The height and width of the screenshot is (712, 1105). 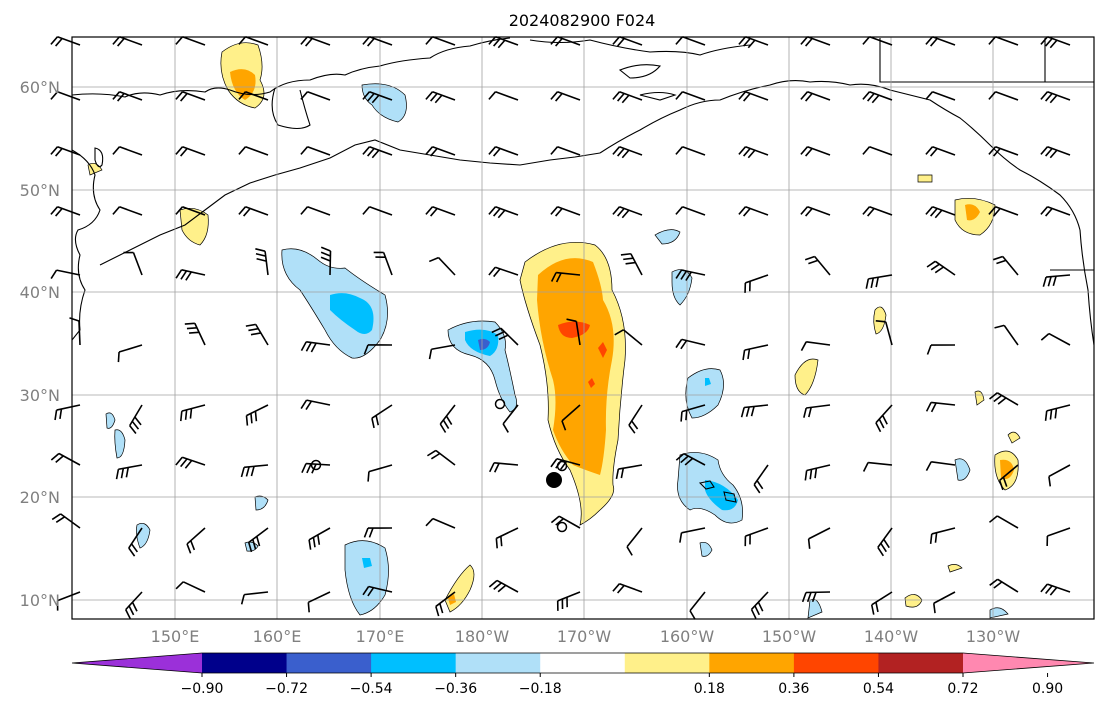 What do you see at coordinates (793, 689) in the screenshot?
I see `colorbar-tick-label: 0.36` at bounding box center [793, 689].